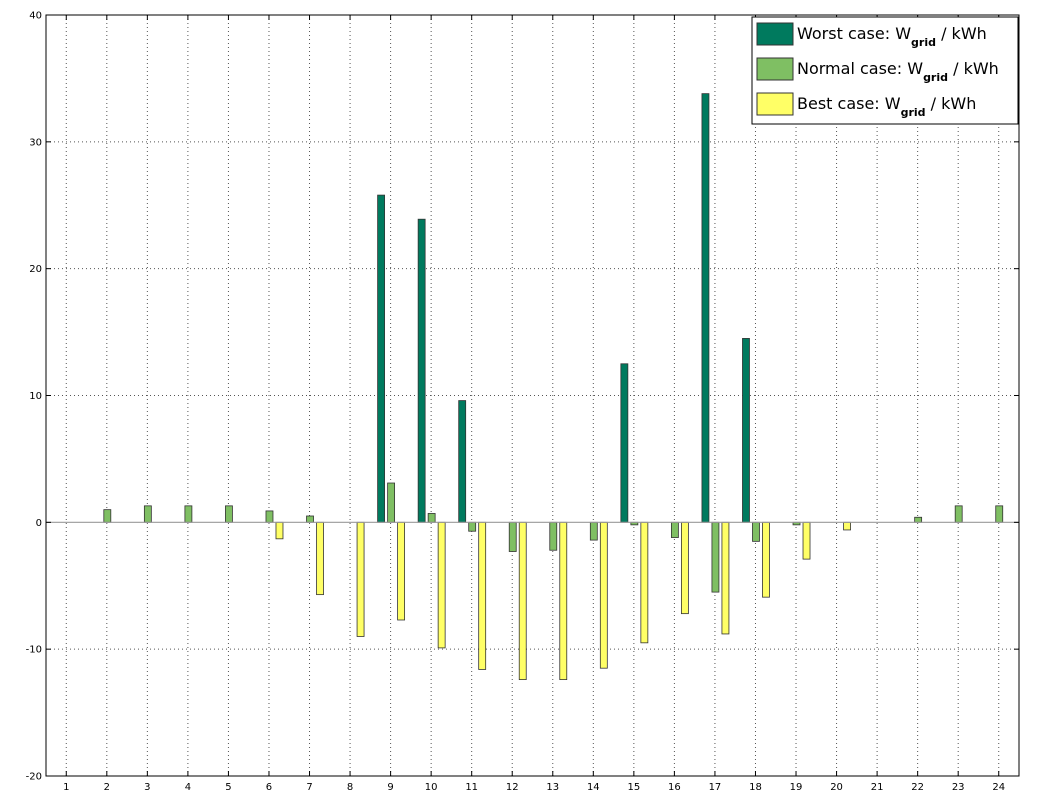 The height and width of the screenshot is (803, 1038). Describe the element at coordinates (552, 787) in the screenshot. I see `x-tick-label: 13` at that location.